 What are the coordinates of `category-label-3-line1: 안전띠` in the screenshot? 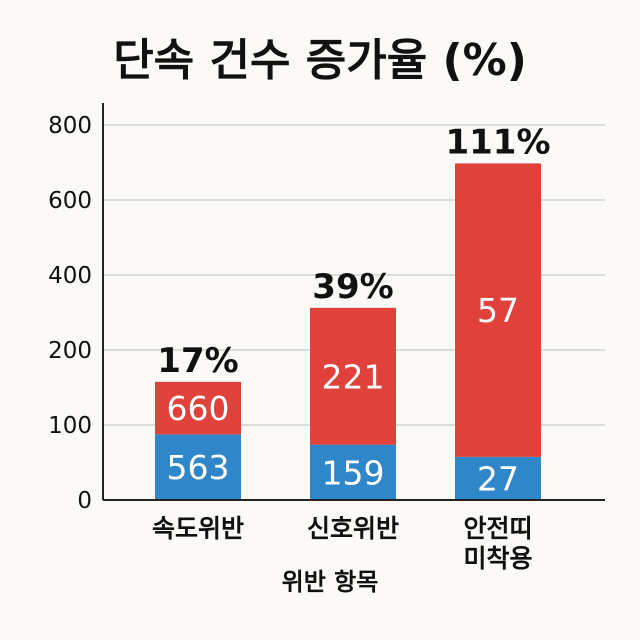 It's located at (497, 528).